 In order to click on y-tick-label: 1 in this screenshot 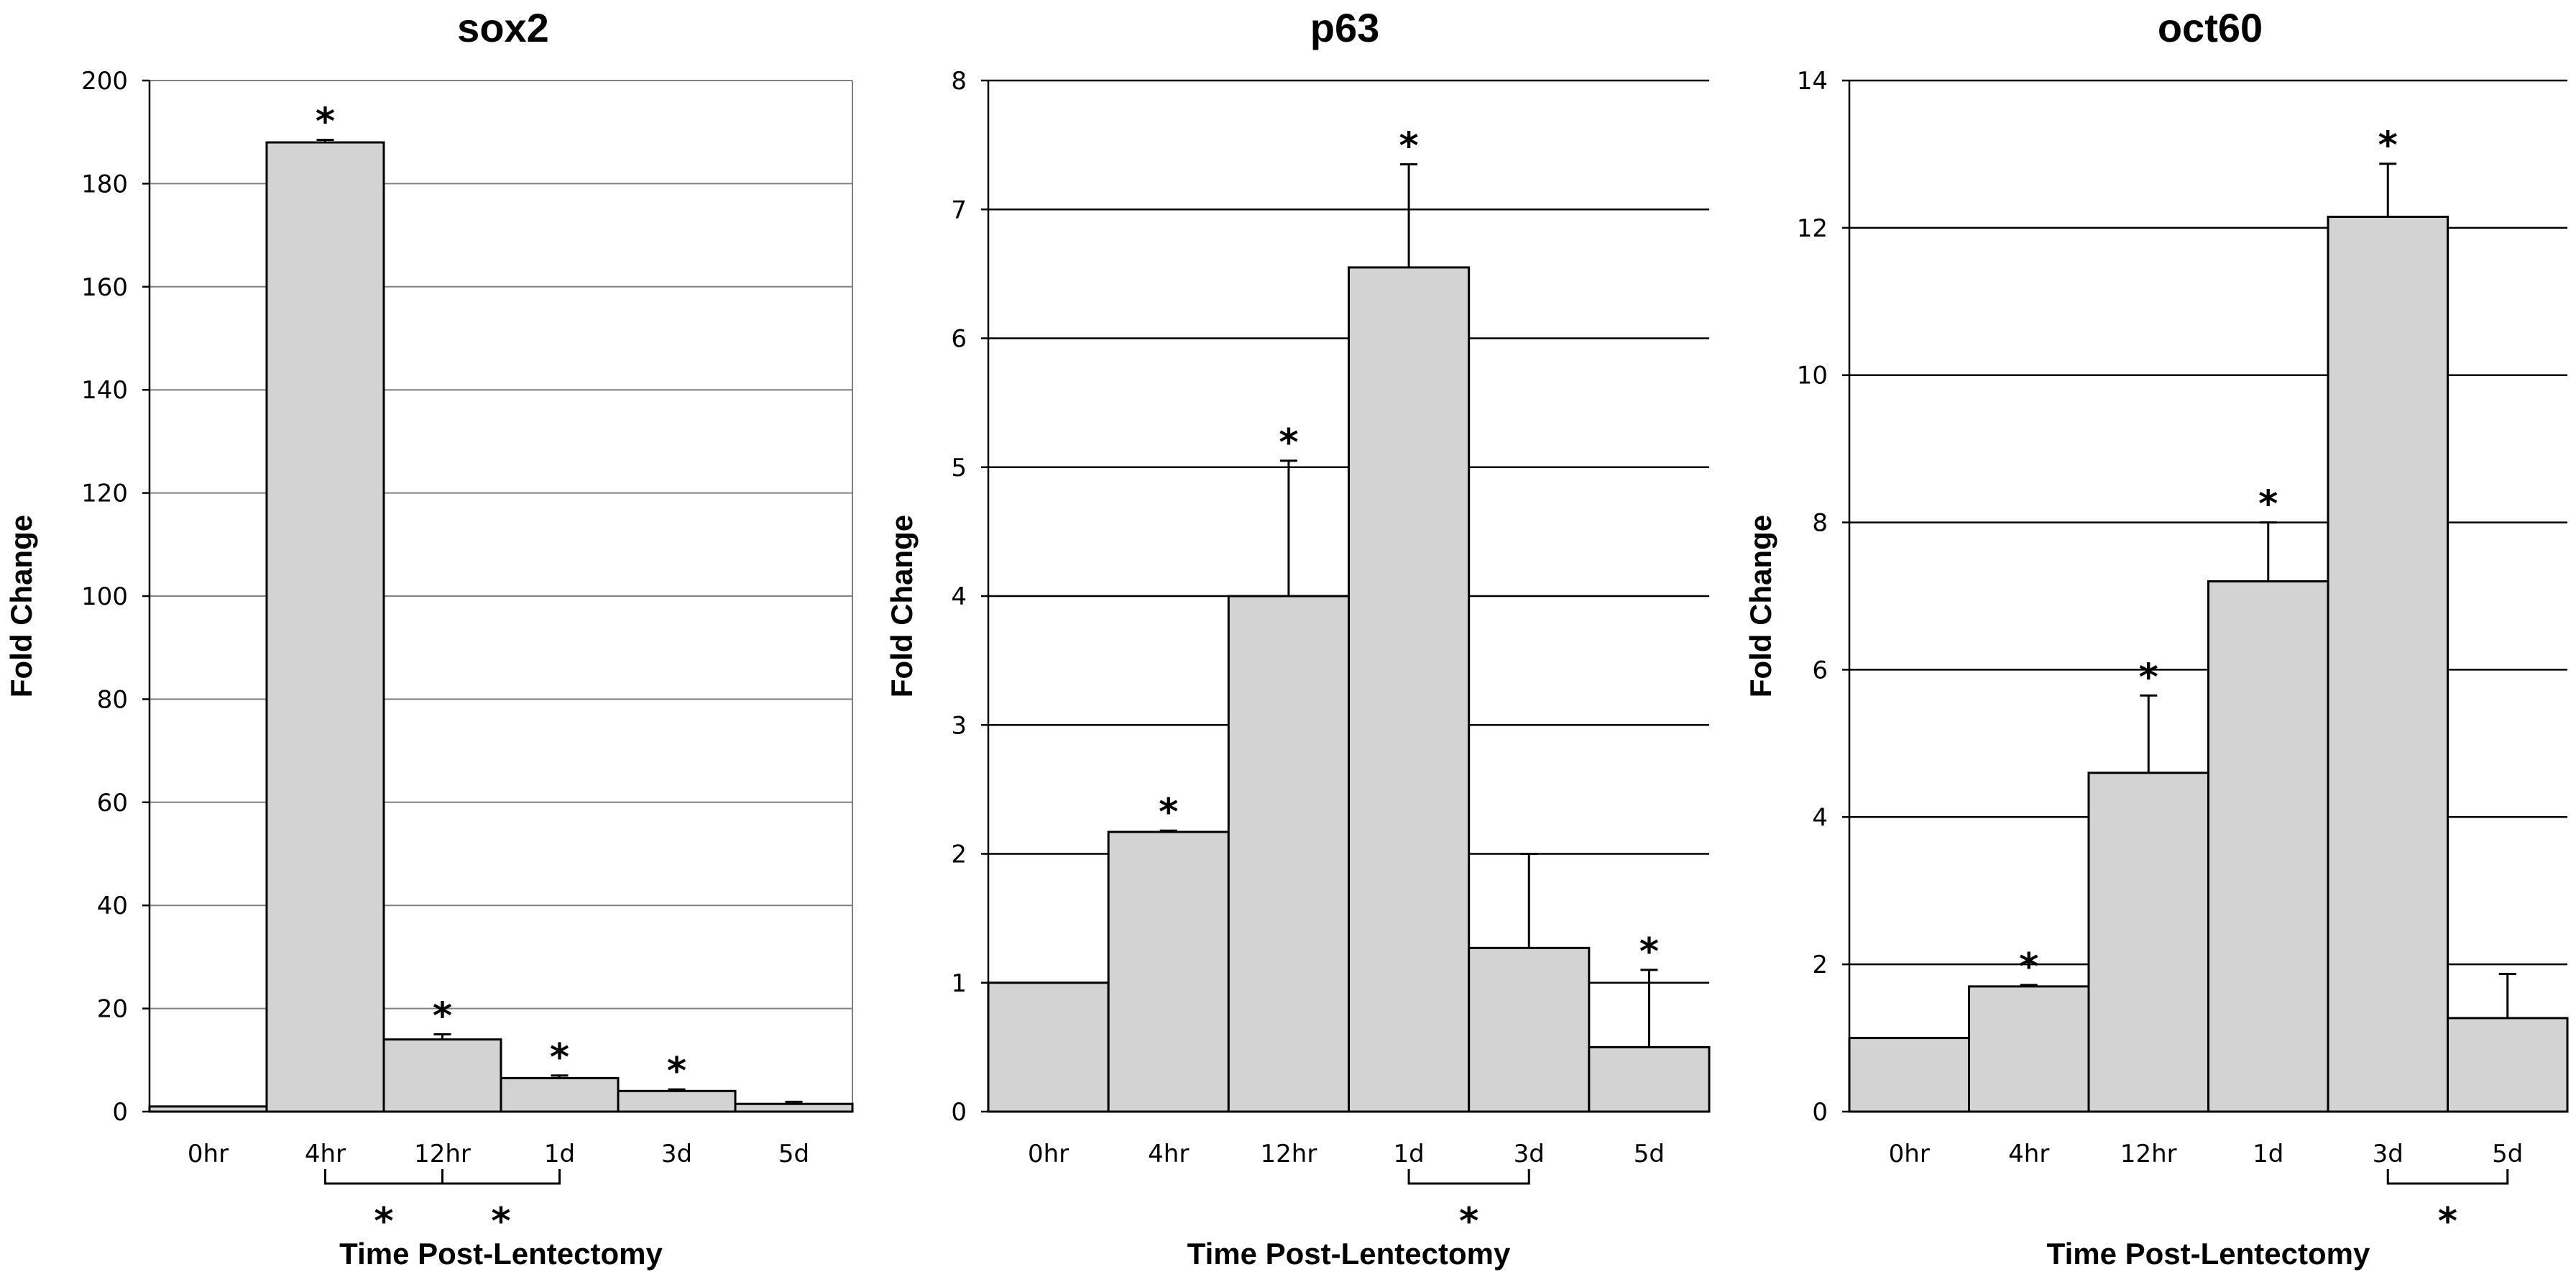, I will do `click(959, 983)`.